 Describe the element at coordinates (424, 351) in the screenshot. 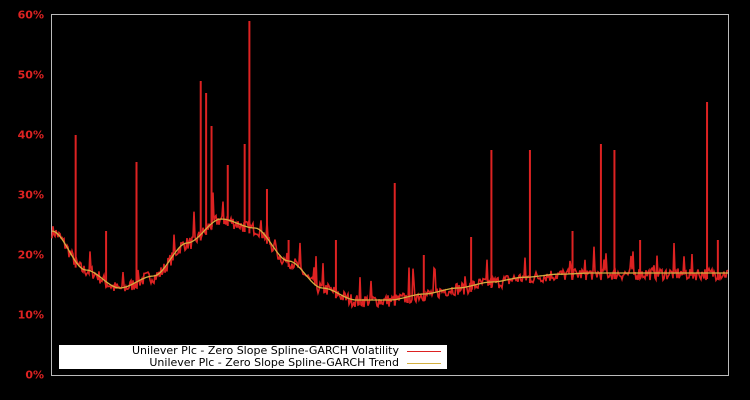

I see `legend-swatch-volatility` at that location.